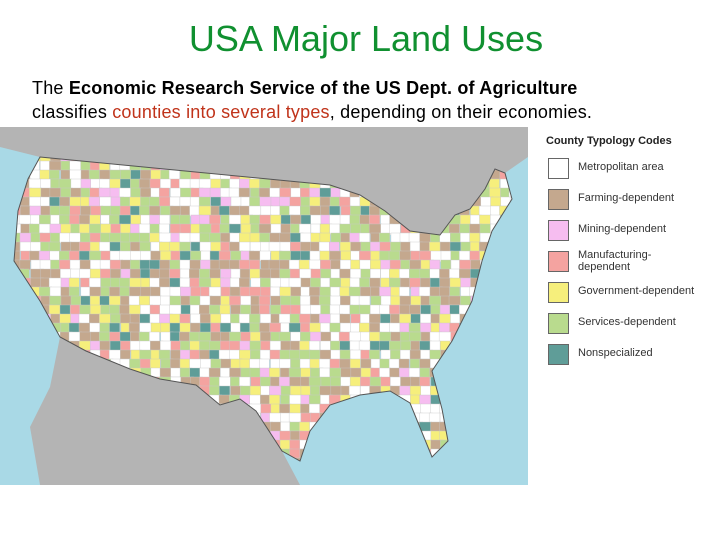  Describe the element at coordinates (649, 353) in the screenshot. I see `legend-label: Nonspecialized` at that location.